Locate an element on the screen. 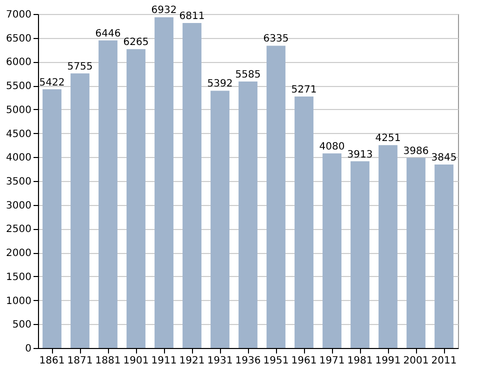 The height and width of the screenshot is (373, 488). y-tick-label: 6500 is located at coordinates (19, 38).